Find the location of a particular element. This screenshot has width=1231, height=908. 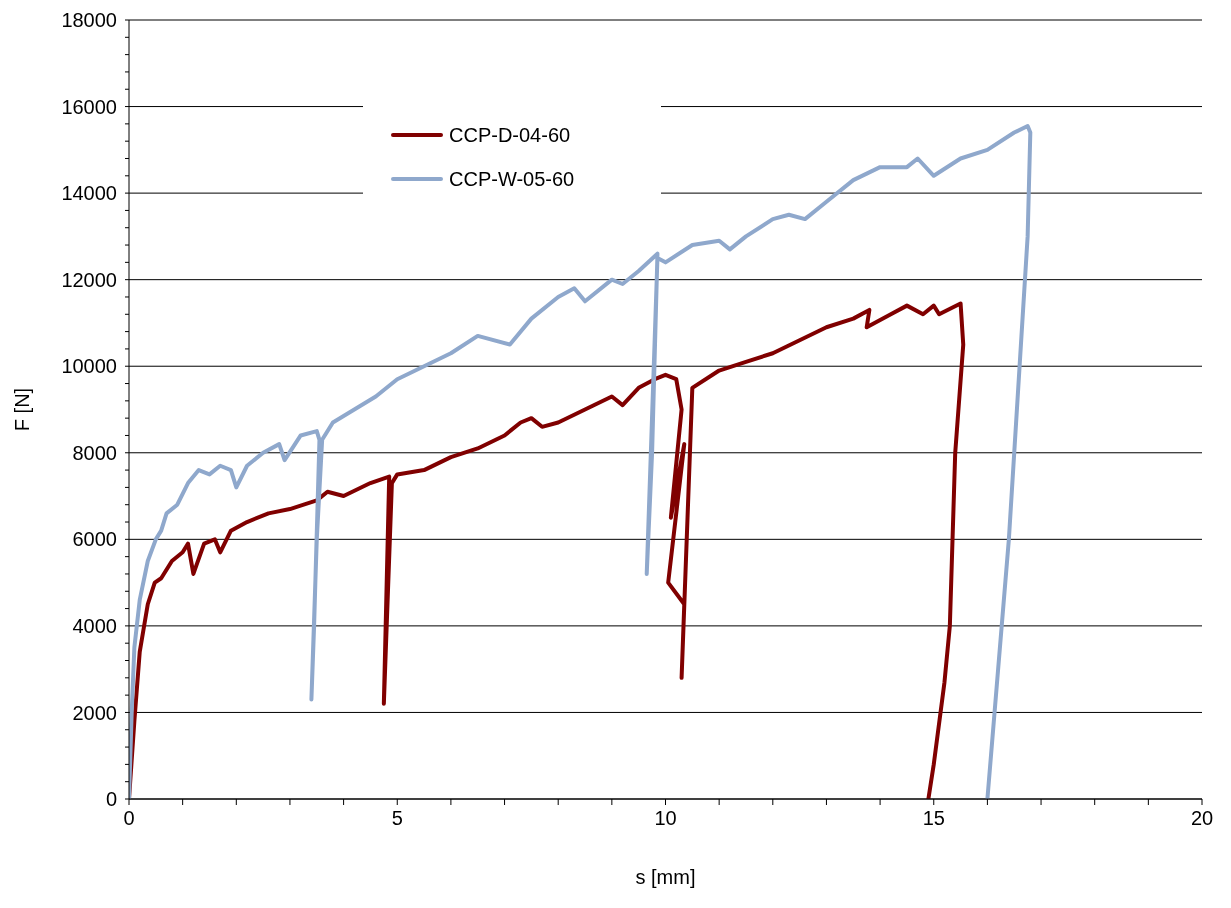

y-tick-label: 14000 is located at coordinates (89, 193).